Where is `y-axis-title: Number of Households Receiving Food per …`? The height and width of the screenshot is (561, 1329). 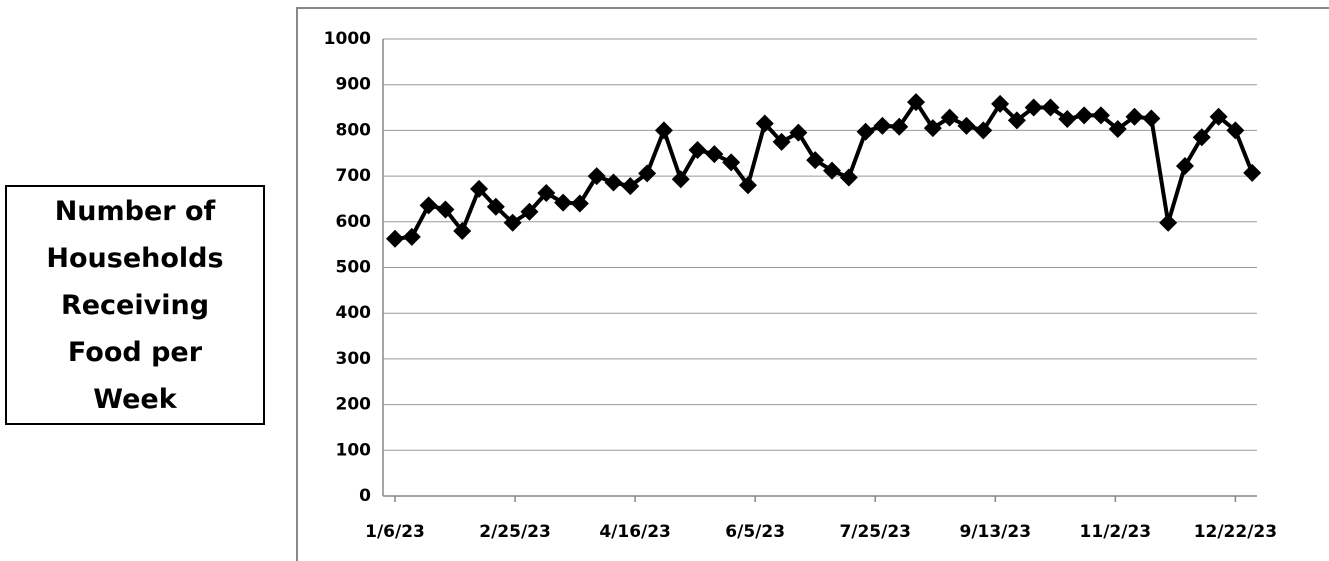
y-axis-title: Number of Households Receiving Food per … is located at coordinates (135, 305).